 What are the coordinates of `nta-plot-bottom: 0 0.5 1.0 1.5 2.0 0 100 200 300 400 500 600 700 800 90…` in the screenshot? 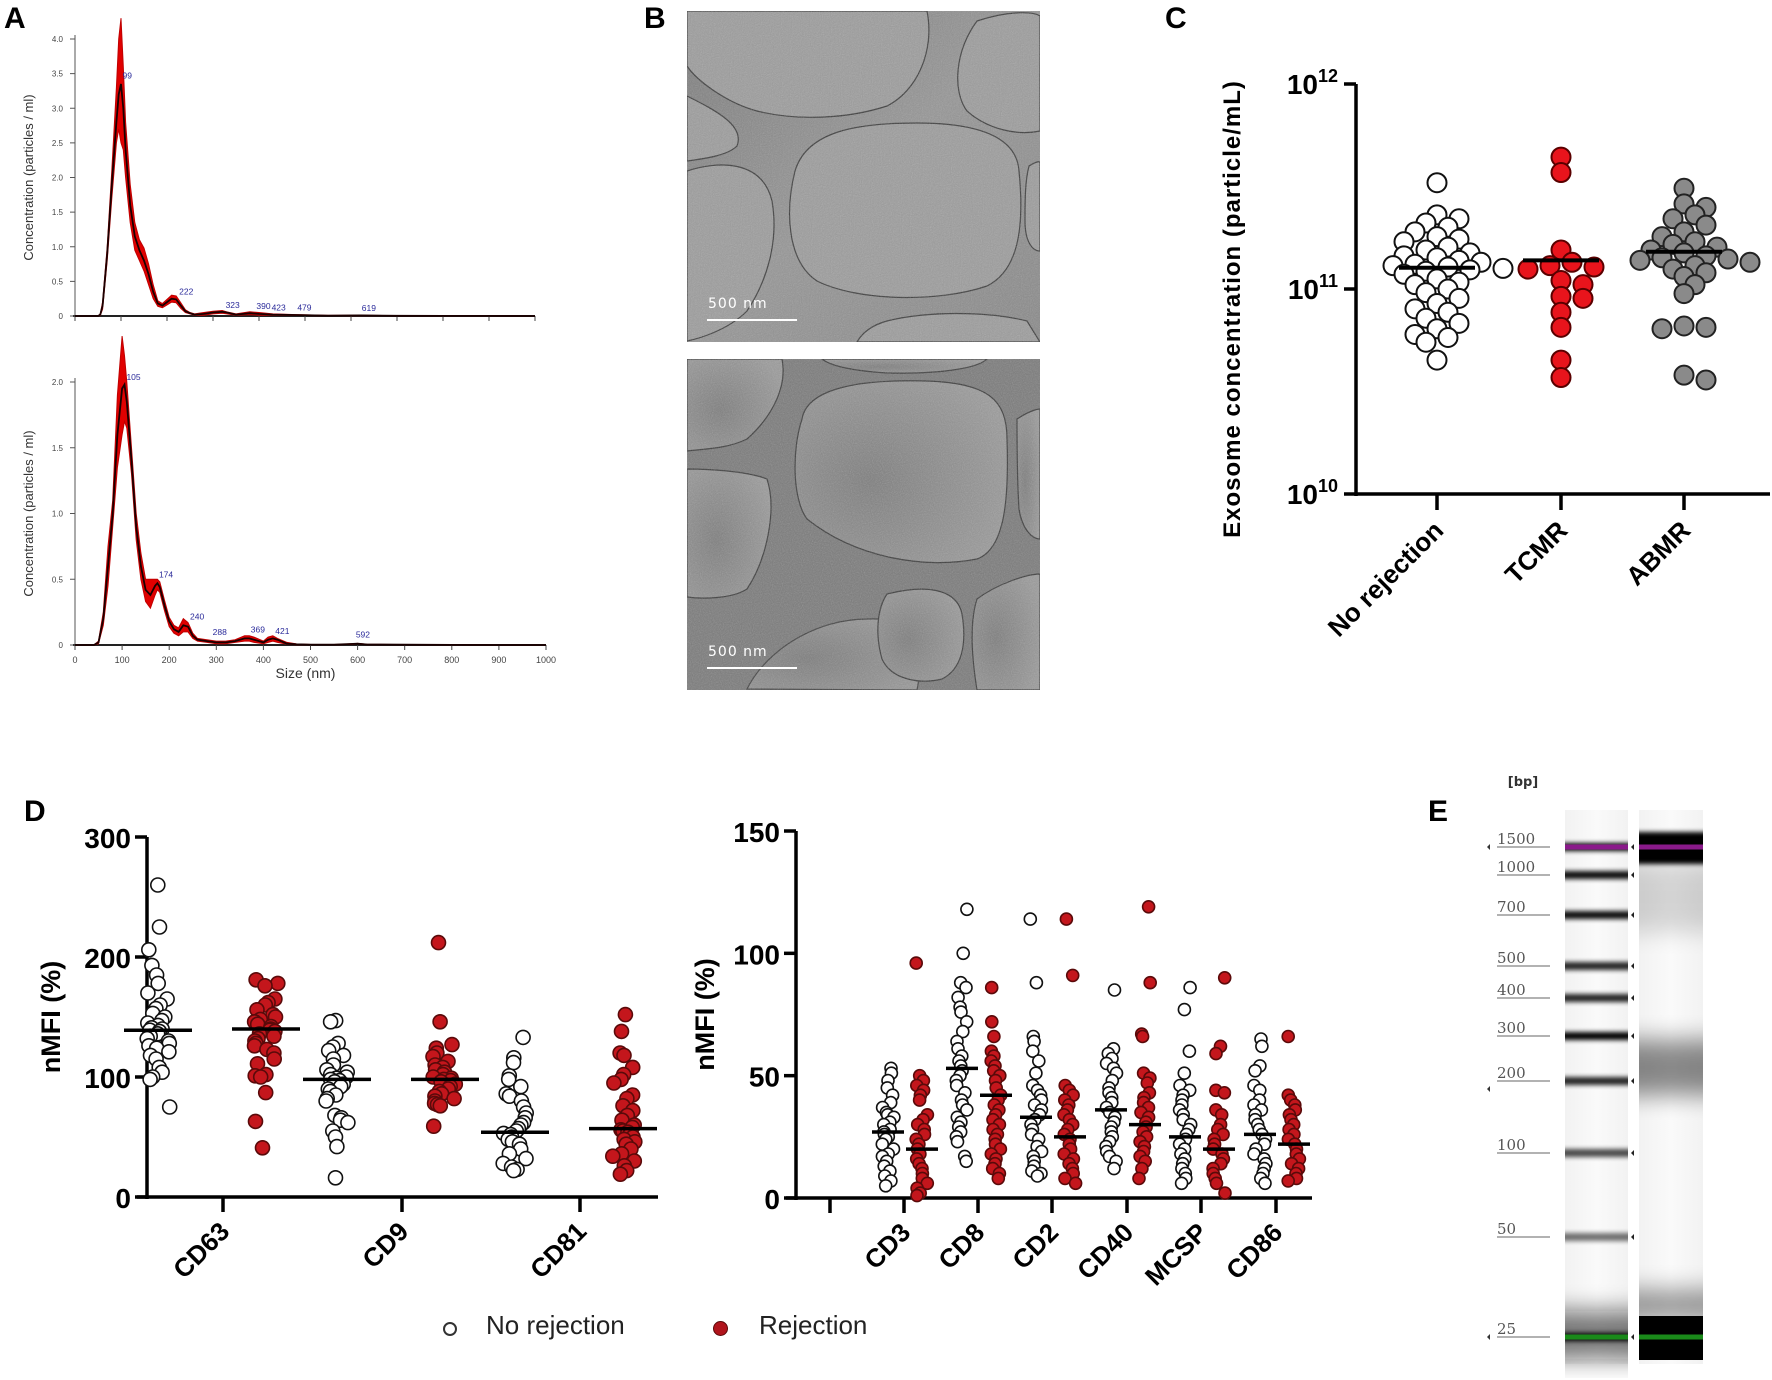 It's located at (288, 508).